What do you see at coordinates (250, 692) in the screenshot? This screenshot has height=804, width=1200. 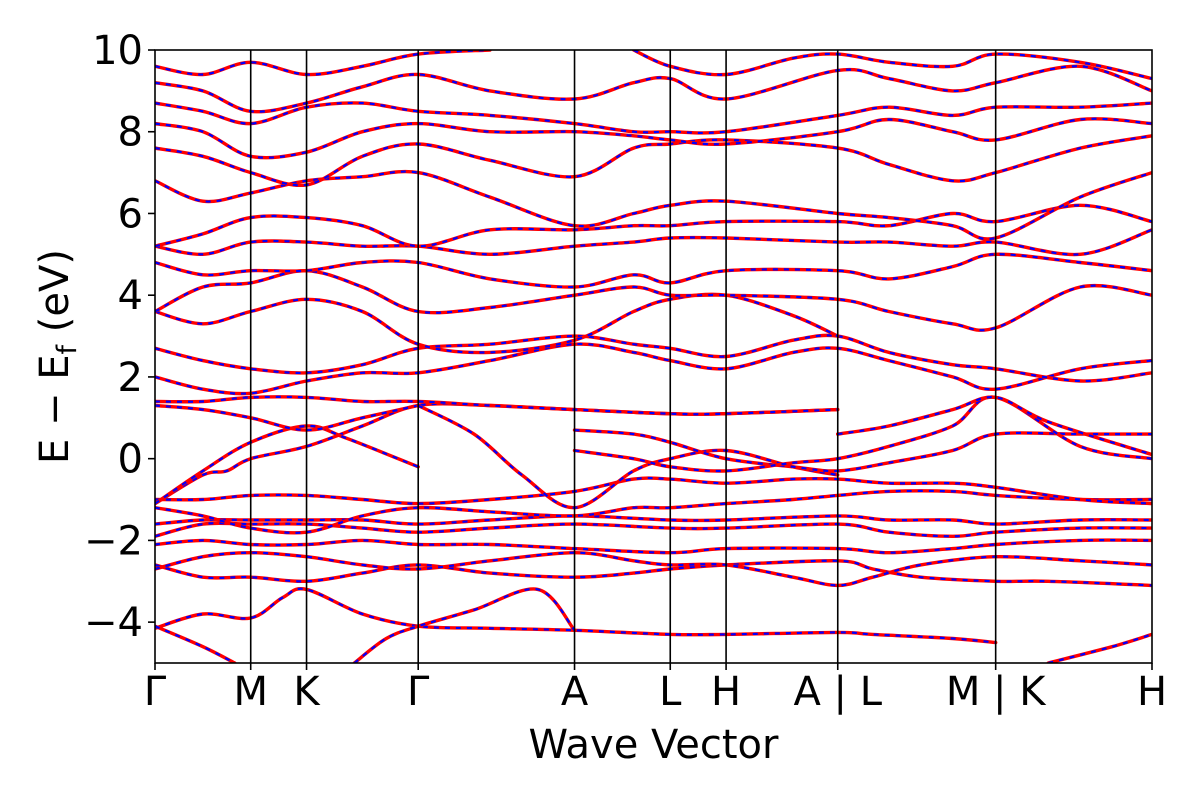 I see `x-tick-label: M` at bounding box center [250, 692].